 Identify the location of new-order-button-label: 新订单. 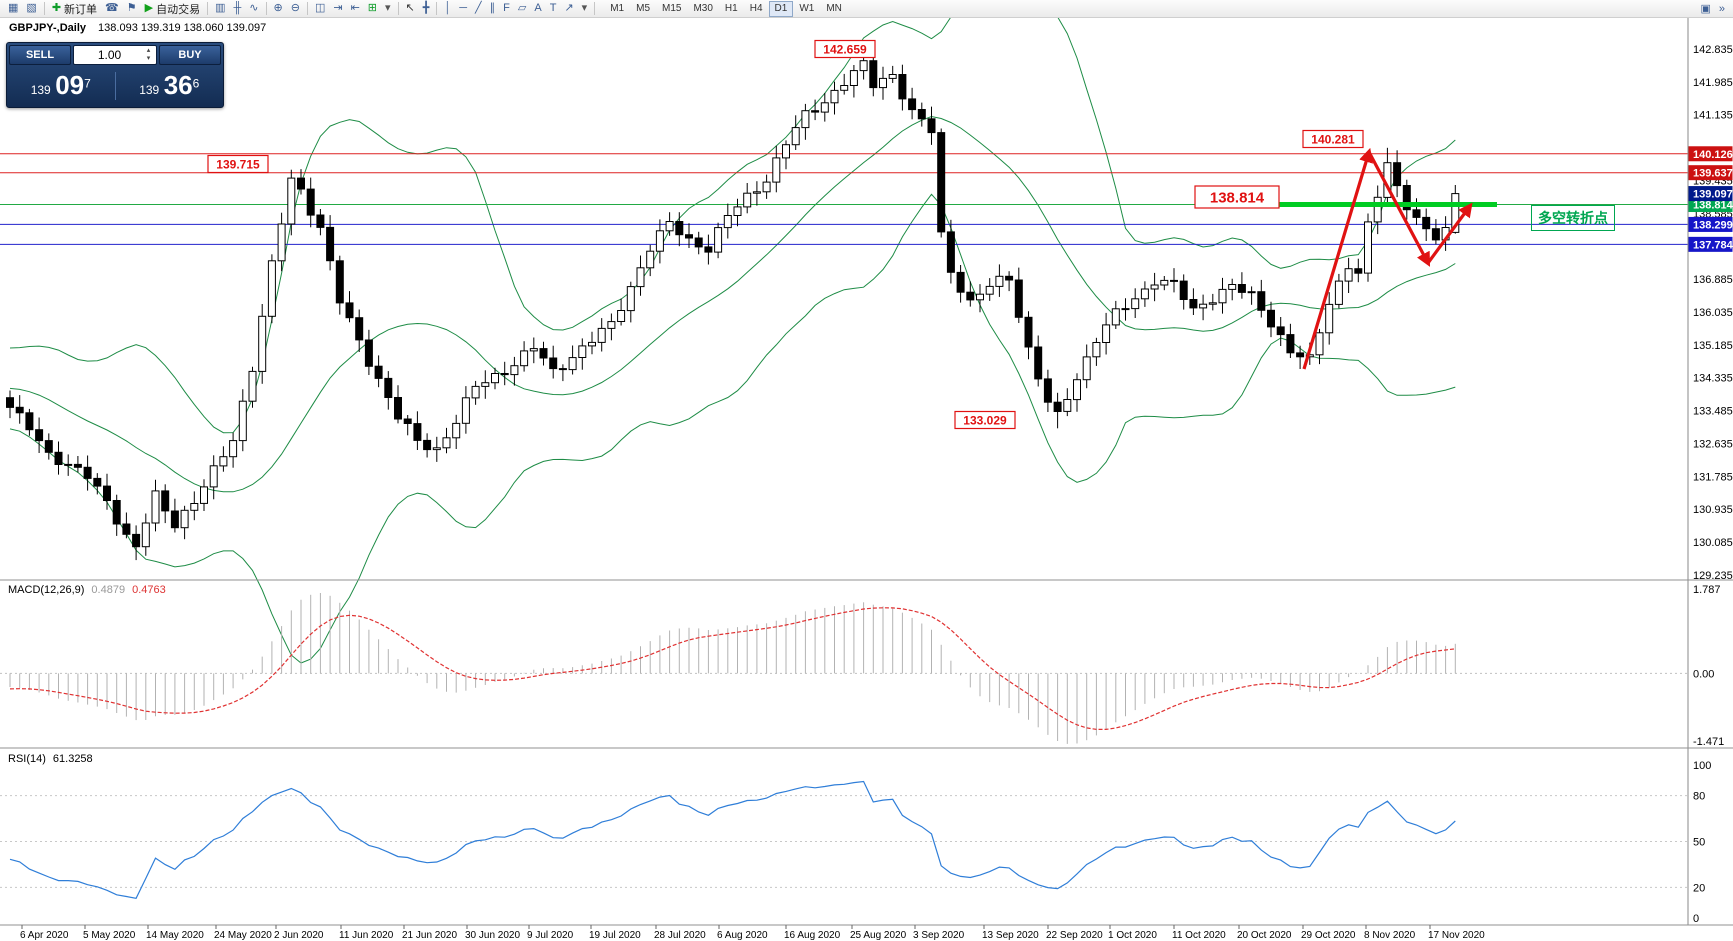
(81, 9).